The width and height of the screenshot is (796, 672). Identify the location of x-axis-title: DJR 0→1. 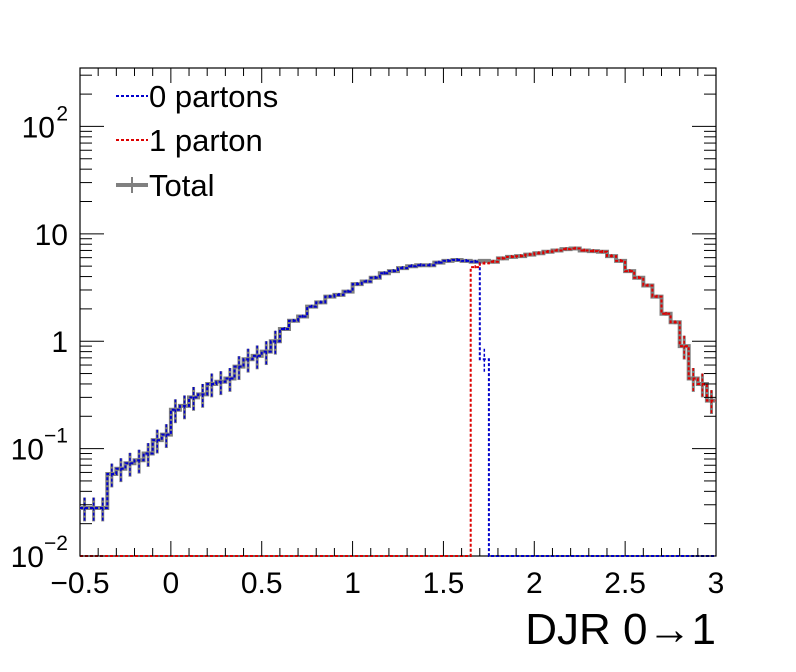
(620, 629).